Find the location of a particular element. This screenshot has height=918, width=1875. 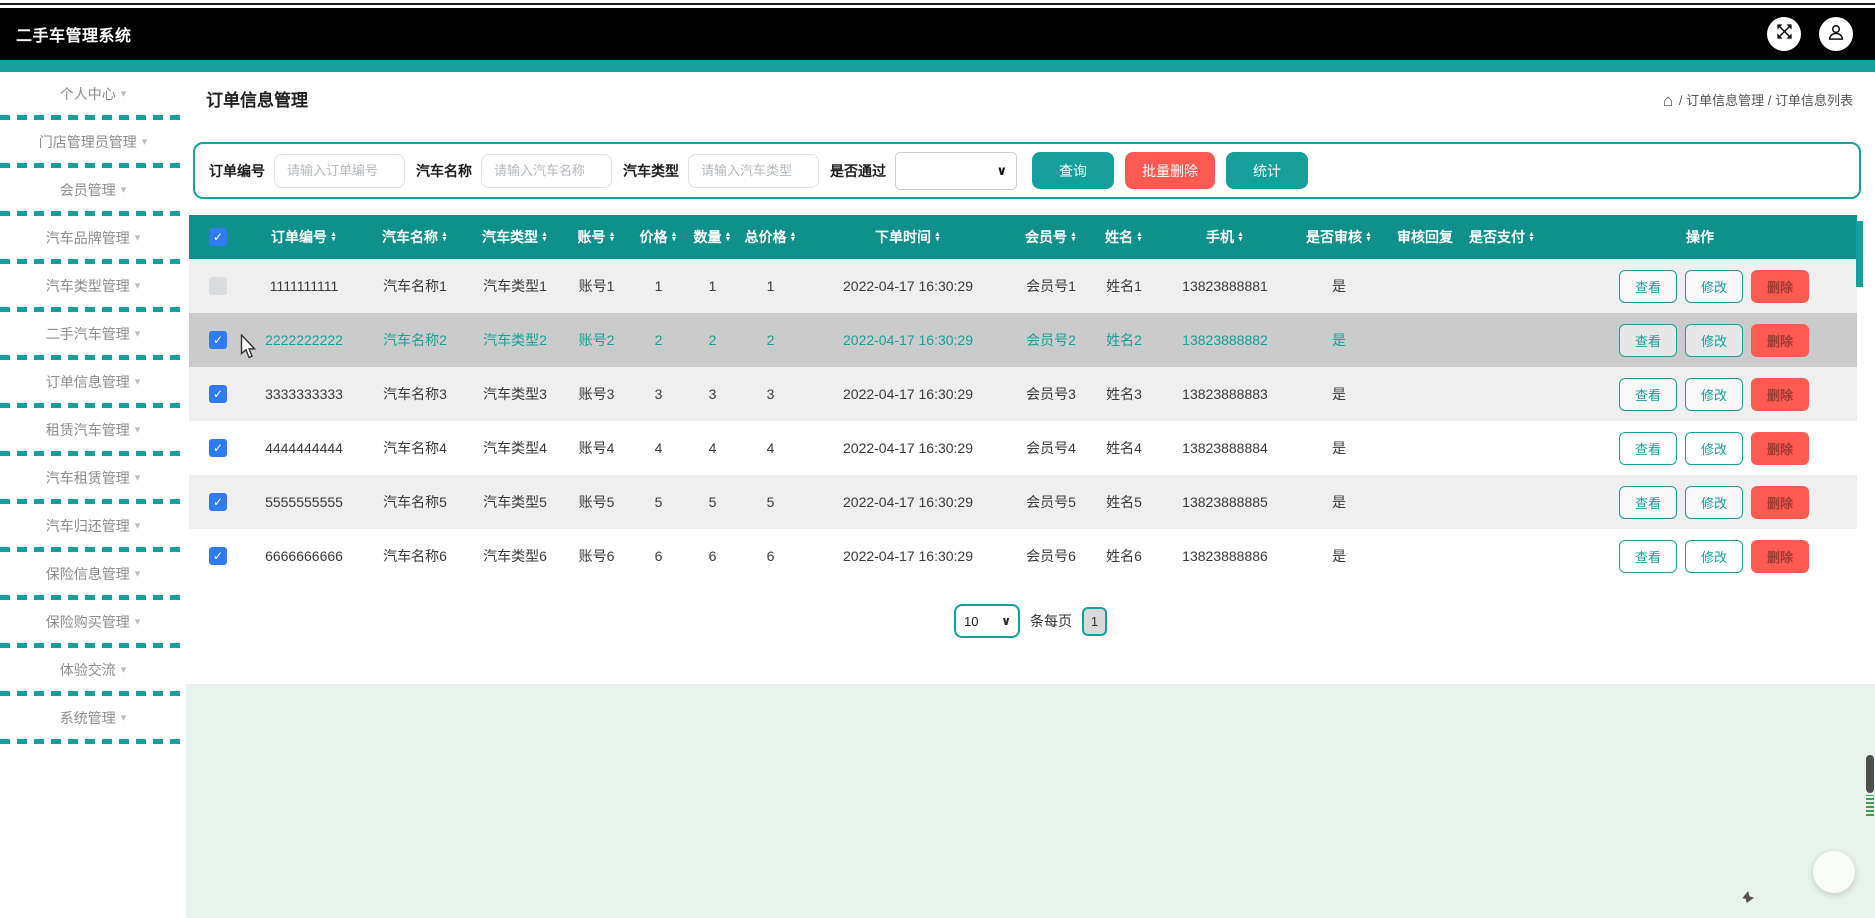

breadcrumb-item: 订单信息管理 is located at coordinates (1725, 100).